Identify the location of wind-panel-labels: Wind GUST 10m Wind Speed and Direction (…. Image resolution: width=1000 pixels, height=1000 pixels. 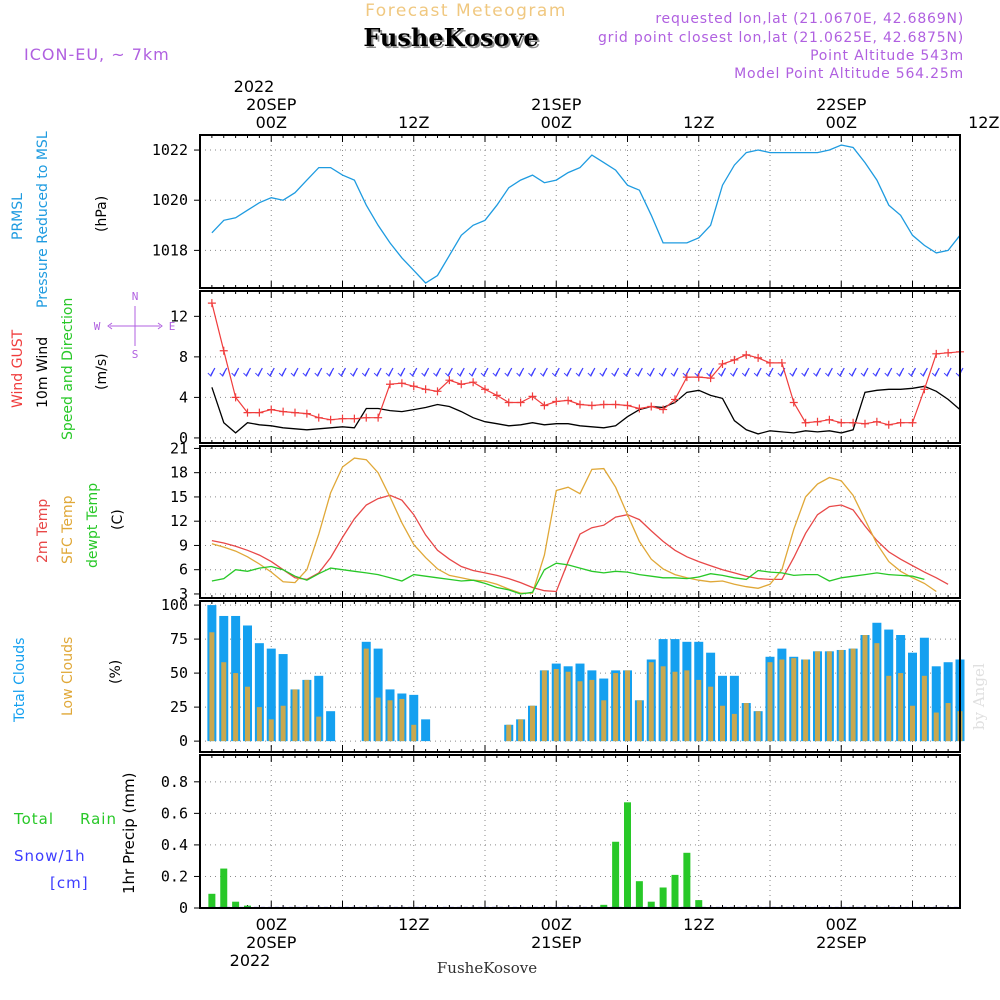
(92, 365).